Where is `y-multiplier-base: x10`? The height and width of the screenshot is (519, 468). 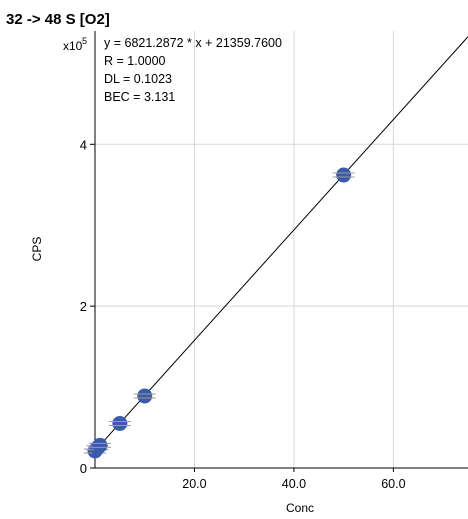
y-multiplier-base: x10 is located at coordinates (73, 46).